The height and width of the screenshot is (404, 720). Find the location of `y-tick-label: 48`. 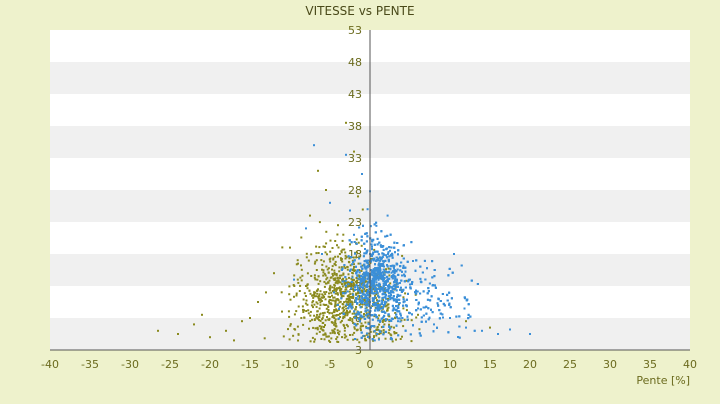

y-tick-label: 48 is located at coordinates (355, 62).